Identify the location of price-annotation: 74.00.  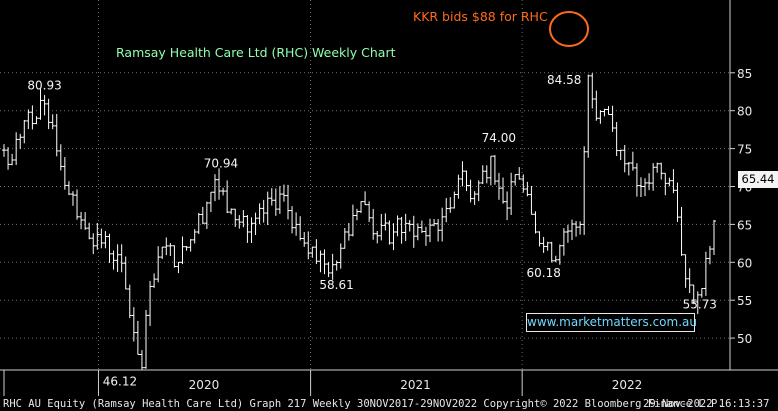
(499, 138).